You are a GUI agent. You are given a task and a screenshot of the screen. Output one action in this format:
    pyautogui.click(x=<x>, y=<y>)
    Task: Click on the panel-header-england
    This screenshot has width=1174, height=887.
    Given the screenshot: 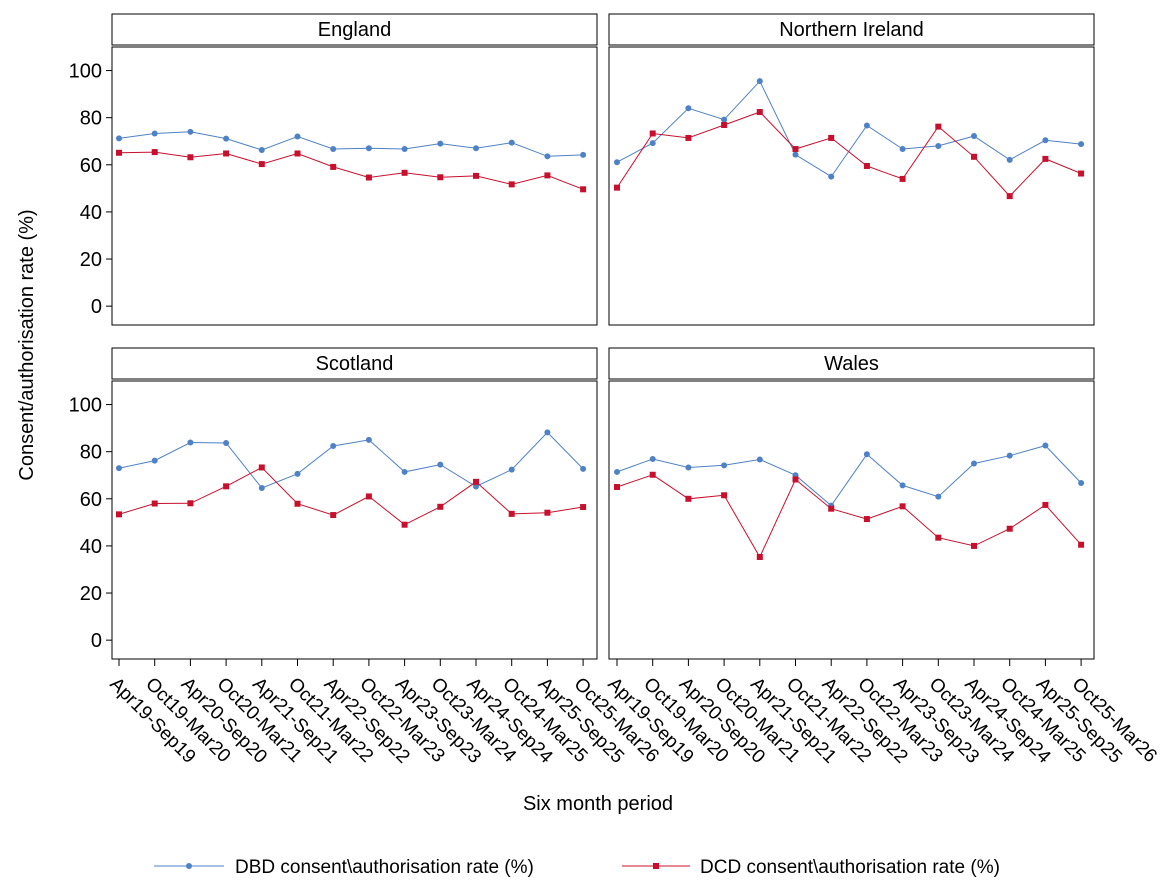 What is the action you would take?
    pyautogui.click(x=354, y=29)
    